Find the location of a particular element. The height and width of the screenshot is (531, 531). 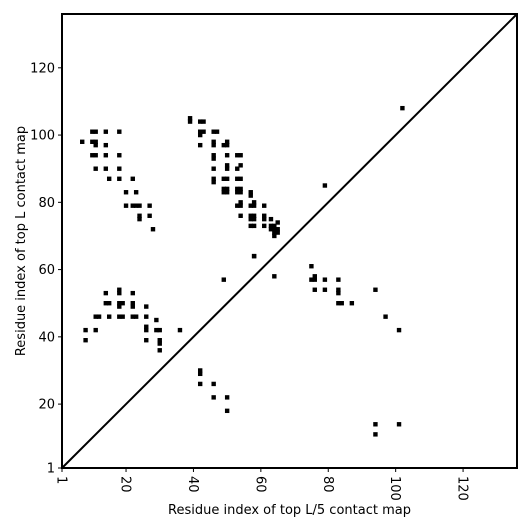

x-tick-label: 20 is located at coordinates (125, 484).